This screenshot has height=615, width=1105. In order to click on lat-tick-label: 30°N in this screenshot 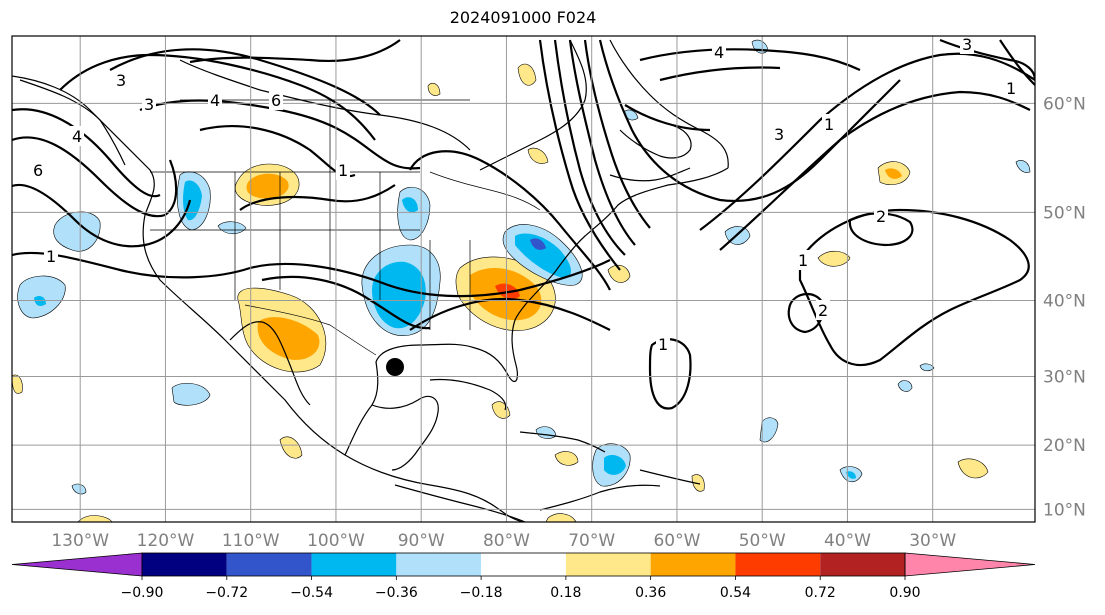, I will do `click(1064, 377)`.